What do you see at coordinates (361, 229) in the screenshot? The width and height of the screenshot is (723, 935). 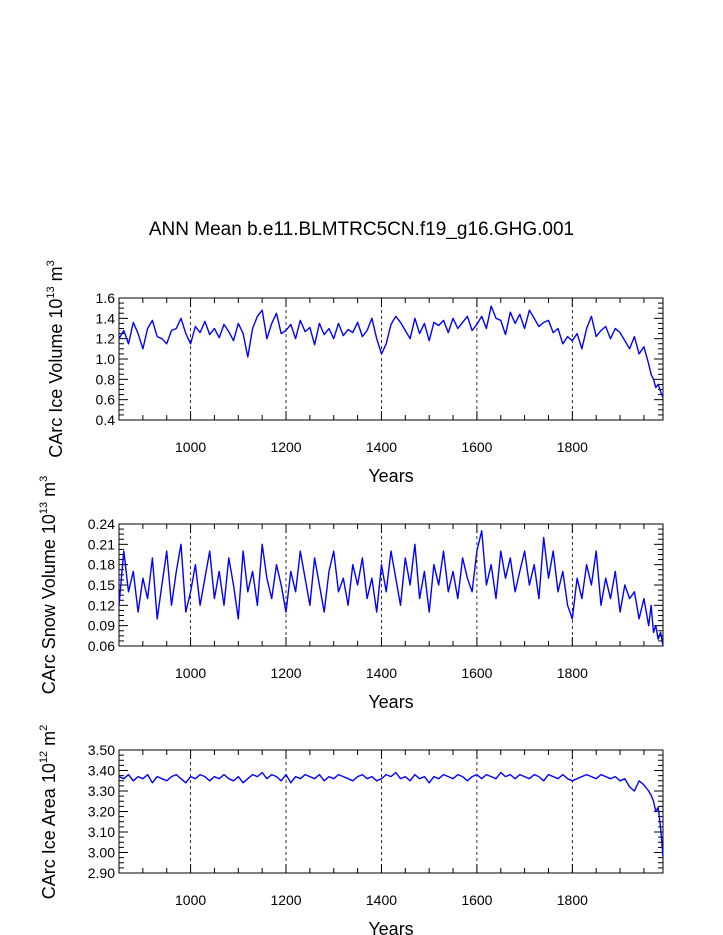 I see `figure-title: ANN Mean b.e11.BLMTRC5CN.f19_g16.GHG.001` at bounding box center [361, 229].